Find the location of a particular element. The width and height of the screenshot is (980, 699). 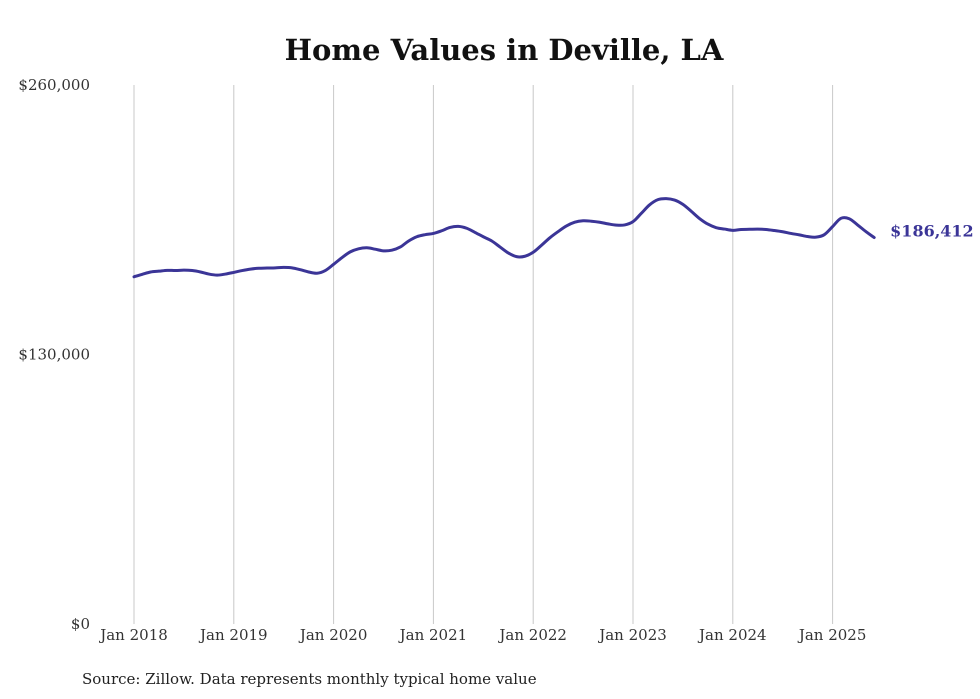

chart-title: Home Values in Deville, LA is located at coordinates (504, 50).